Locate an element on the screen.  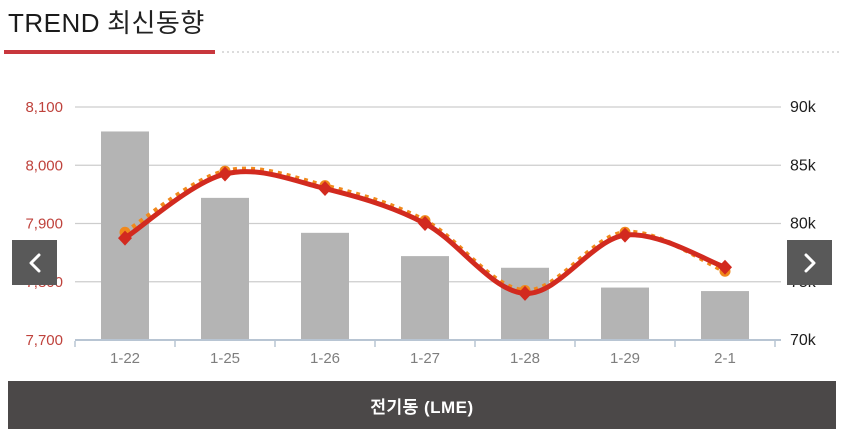
chevron-left-icon is located at coordinates (34, 262).